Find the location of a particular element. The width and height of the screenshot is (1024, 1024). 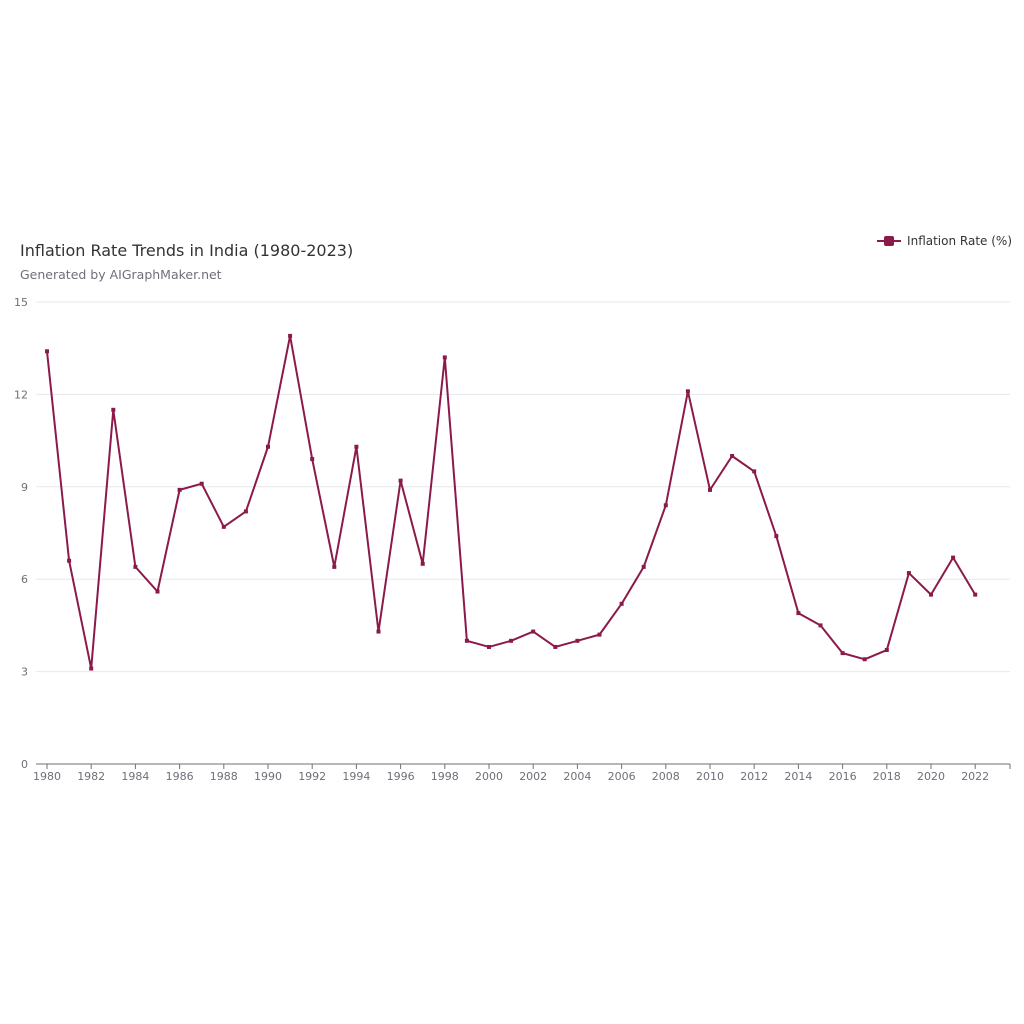

data-point-1996 is located at coordinates (400, 480).